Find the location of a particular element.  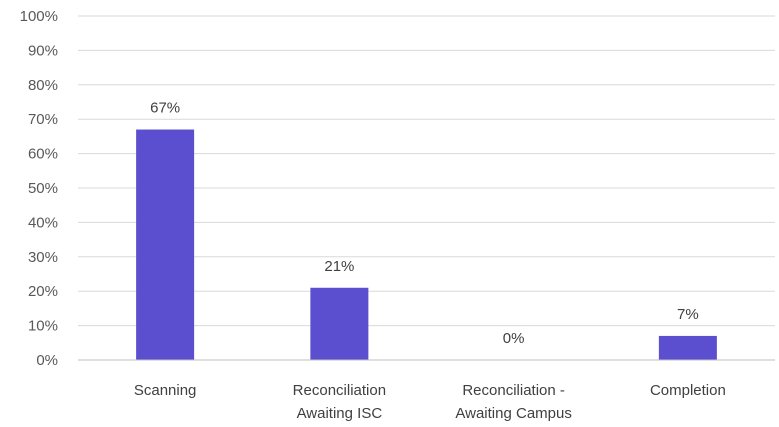

y-tick-label: 90% is located at coordinates (43, 50).